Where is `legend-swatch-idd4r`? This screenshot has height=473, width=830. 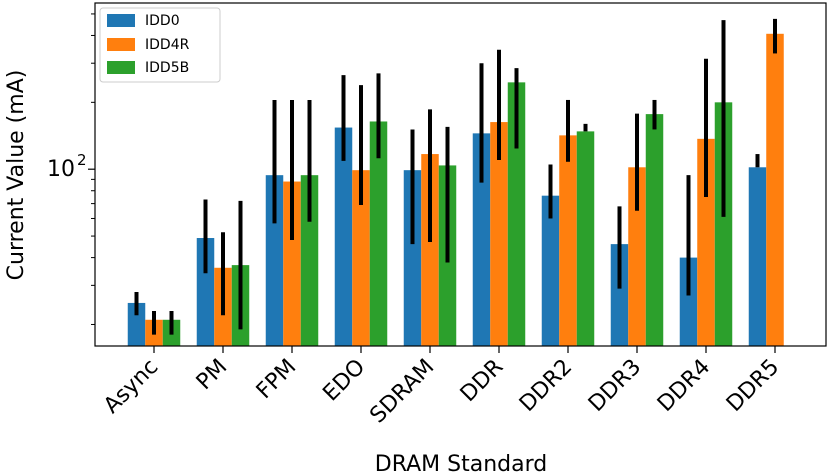
legend-swatch-idd4r is located at coordinates (121, 44).